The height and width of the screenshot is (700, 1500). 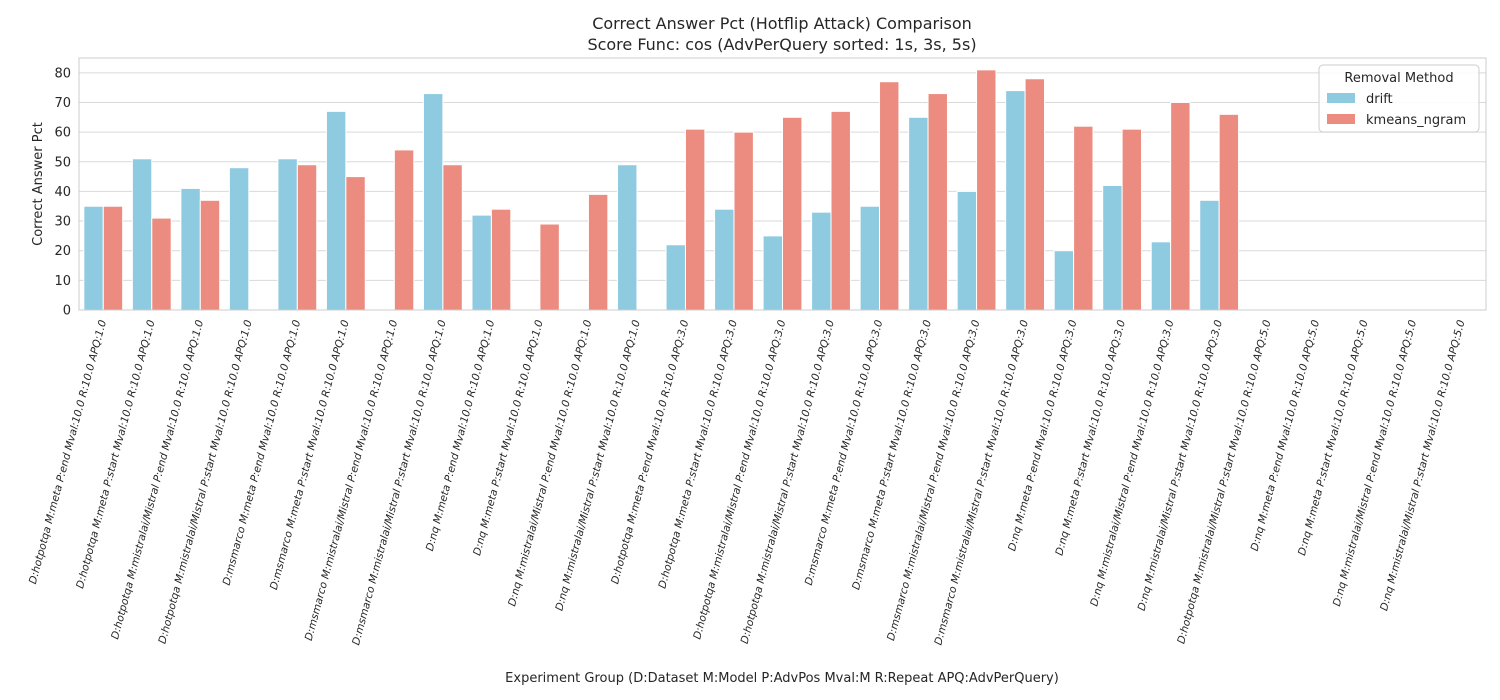 I want to click on y-tick-label: 10, so click(x=62, y=281).